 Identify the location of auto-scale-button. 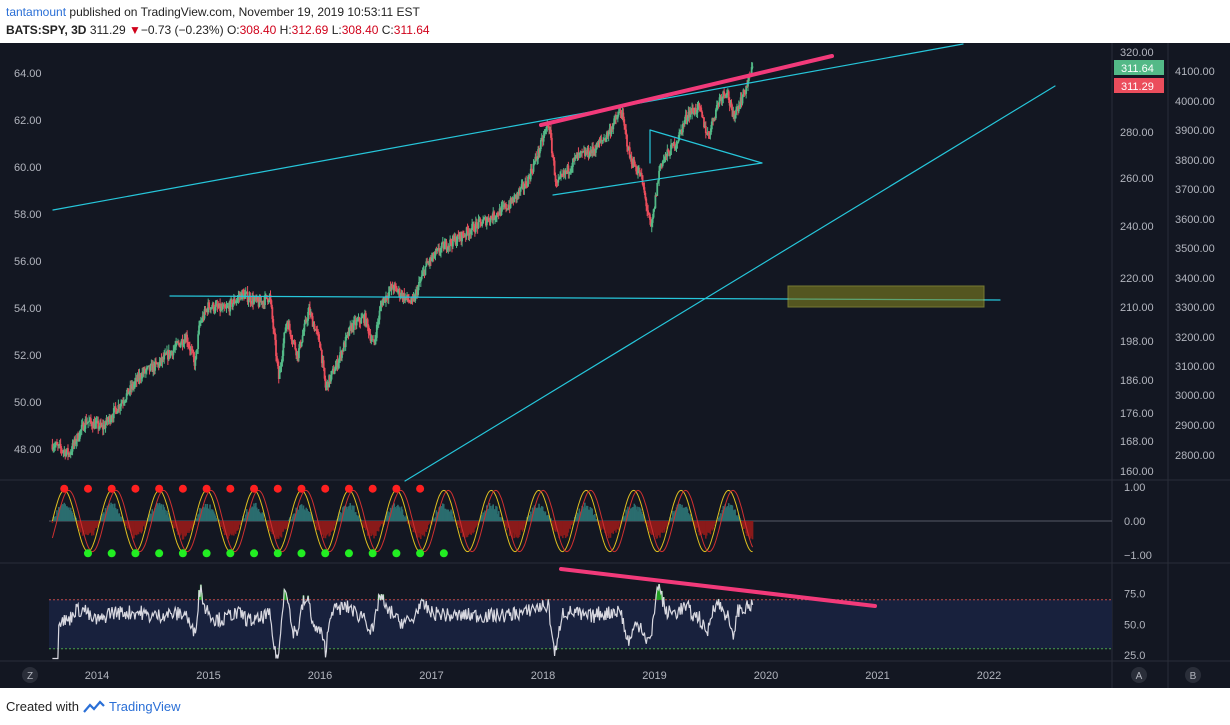
(1139, 675).